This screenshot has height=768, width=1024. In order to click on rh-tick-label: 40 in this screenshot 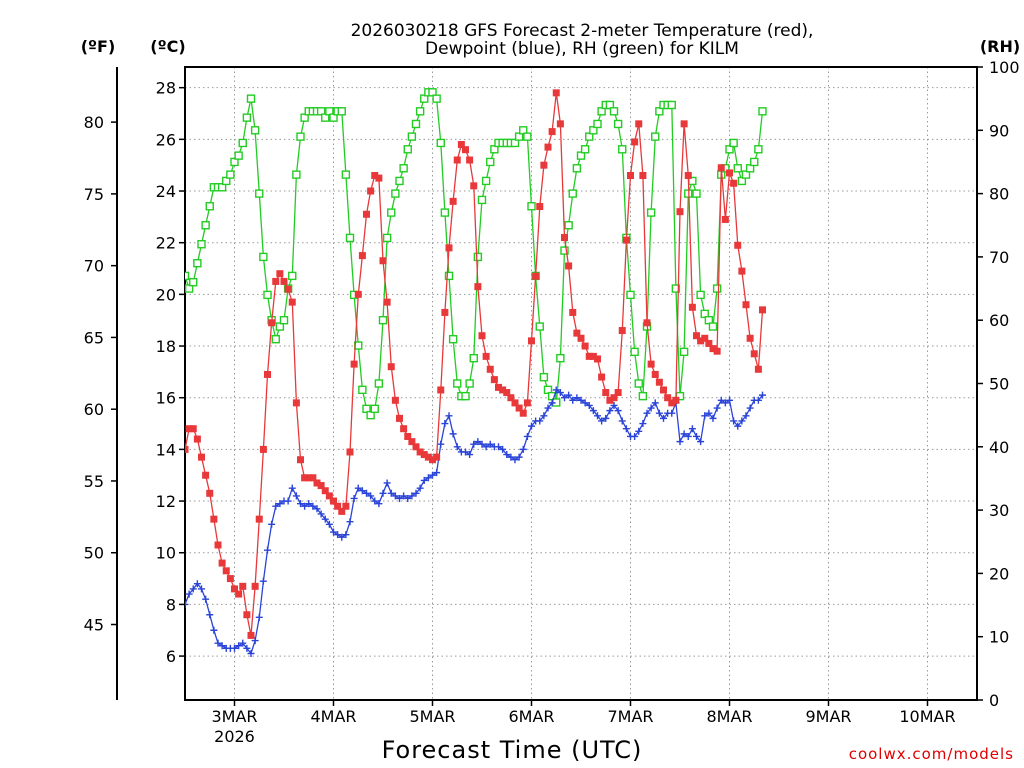, I will do `click(999, 447)`.